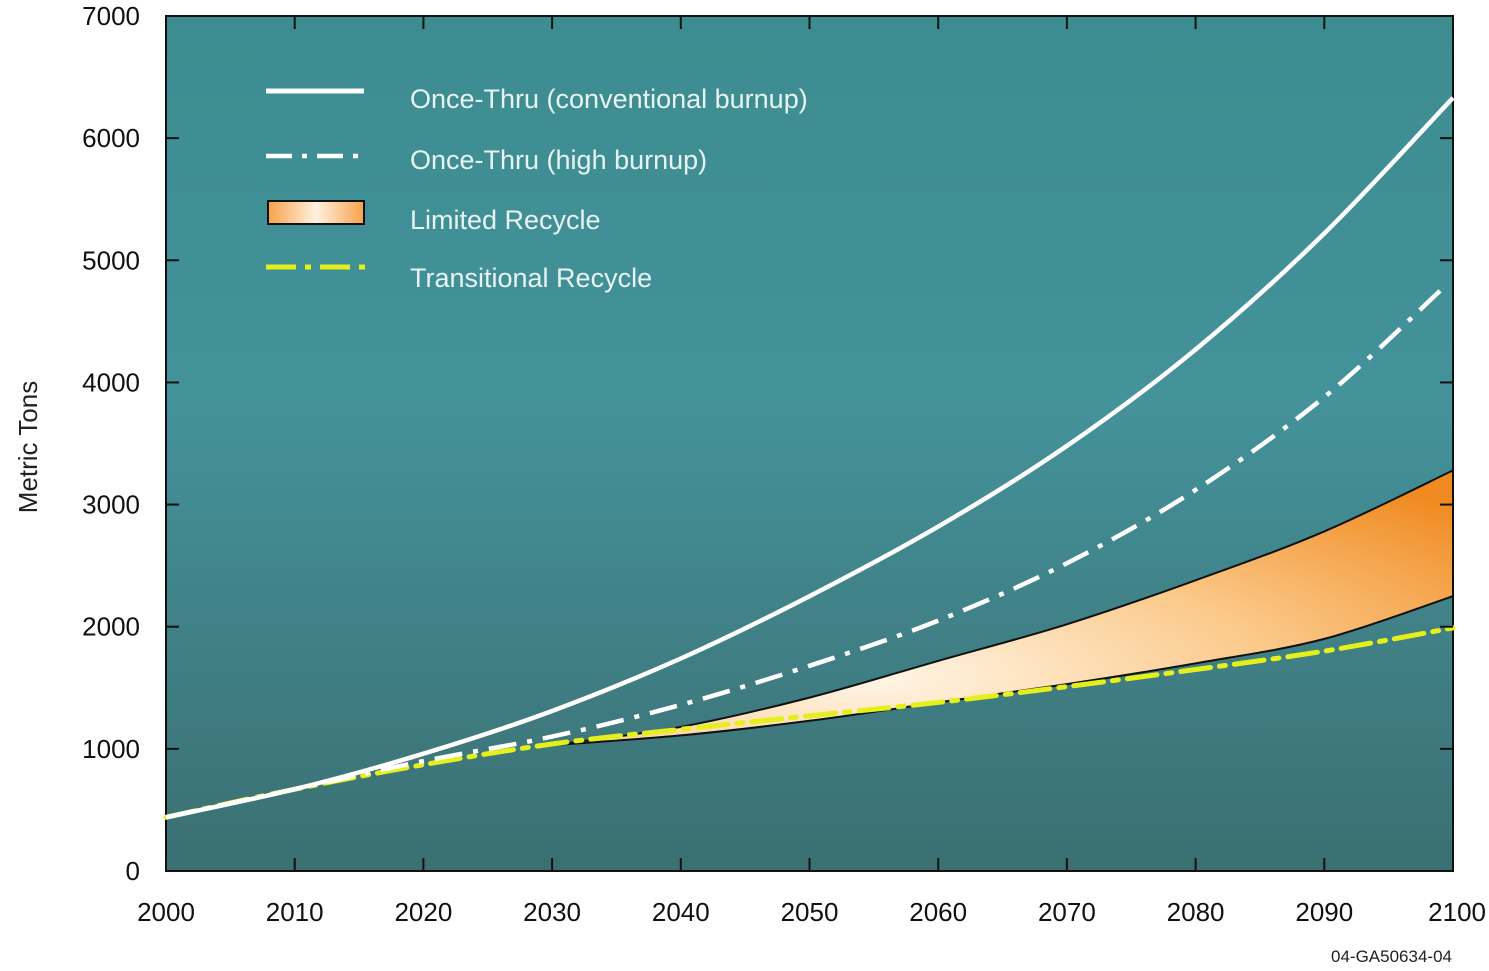  I want to click on y-tick-label-7000: 7000, so click(111, 16).